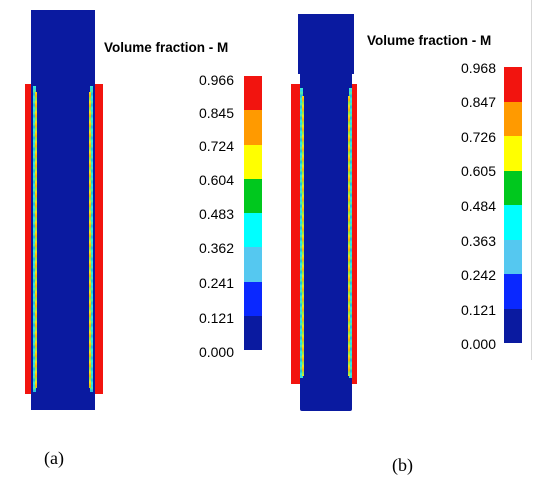 This screenshot has width=550, height=485. I want to click on interface-left-inner-b, so click(303, 236).